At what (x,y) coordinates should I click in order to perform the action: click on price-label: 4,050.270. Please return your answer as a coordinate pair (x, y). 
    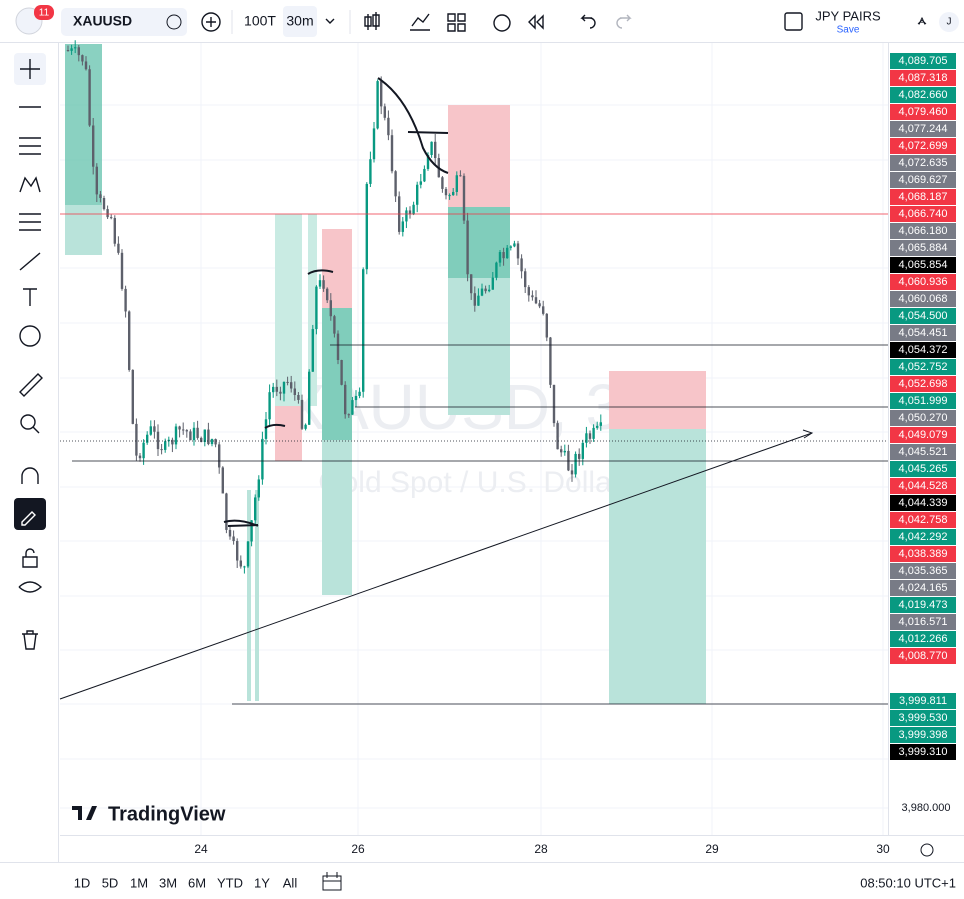
    Looking at the image, I should click on (923, 418).